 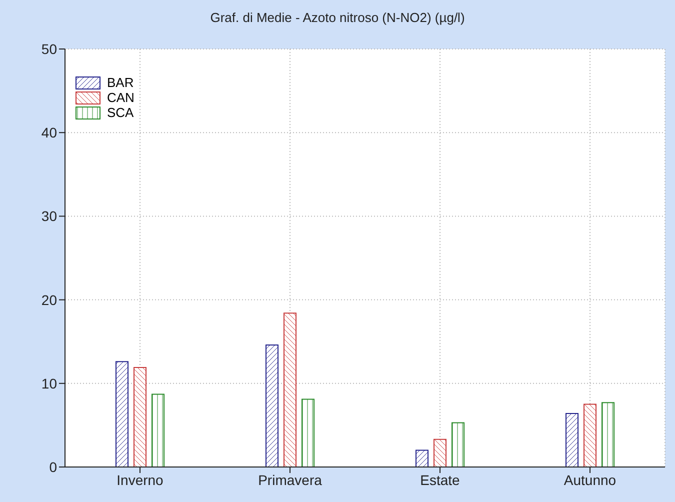 I want to click on y-tick-label: 20, so click(x=49, y=300).